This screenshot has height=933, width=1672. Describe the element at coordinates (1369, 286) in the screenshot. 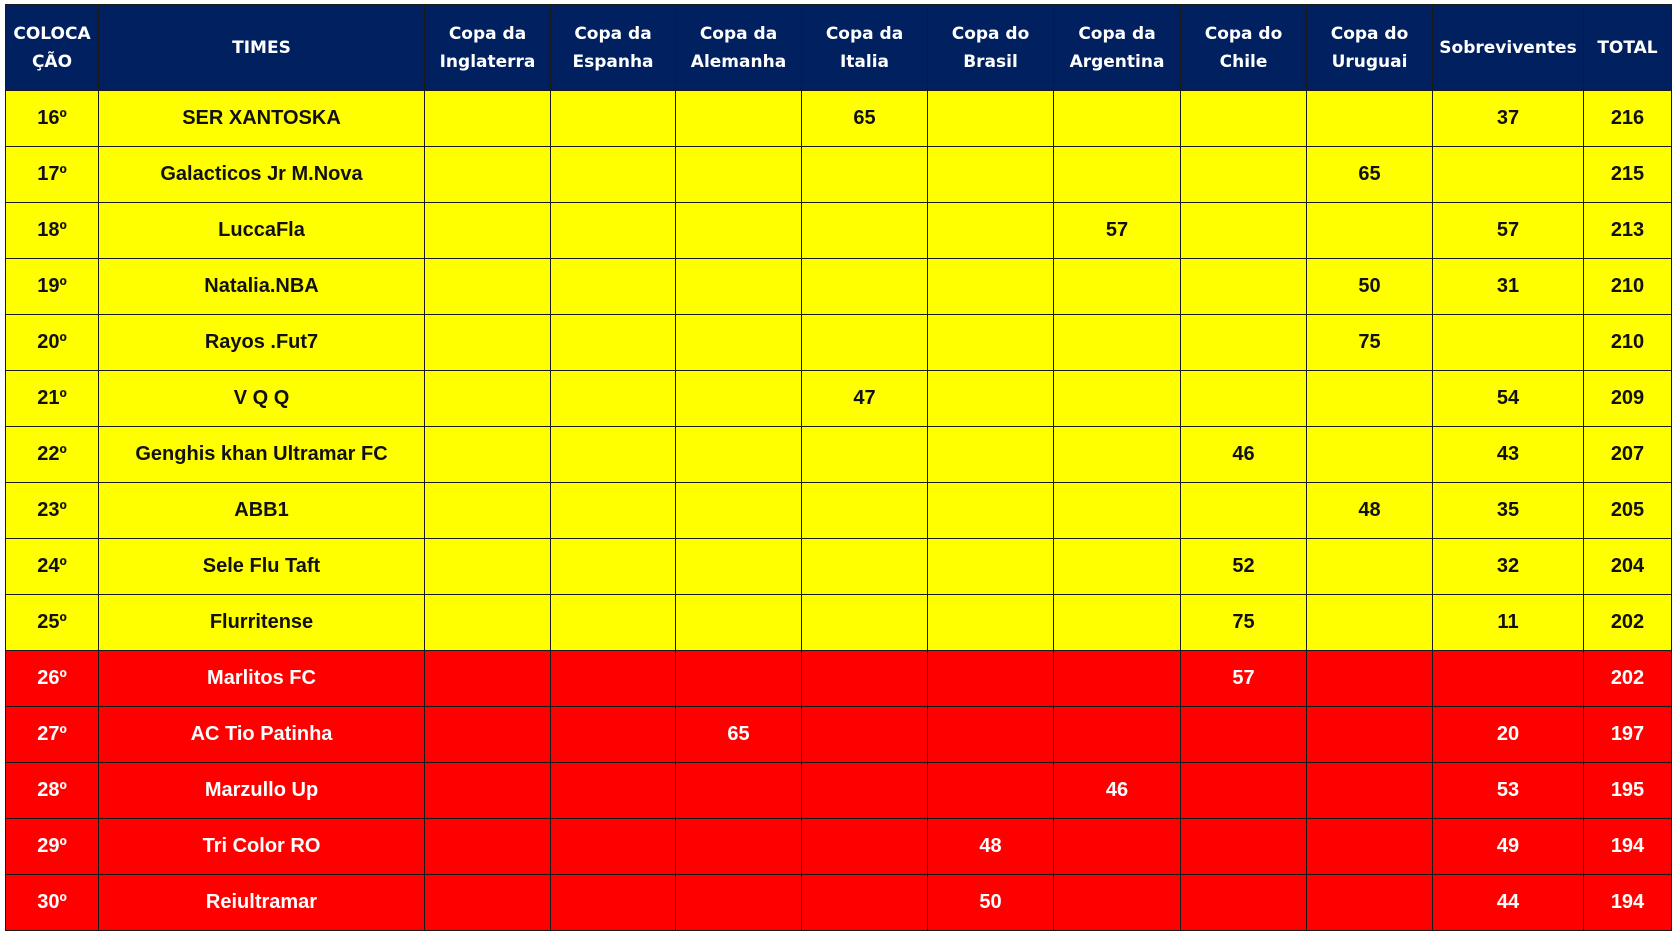

I see `cell-copa-uruguai: 50` at that location.